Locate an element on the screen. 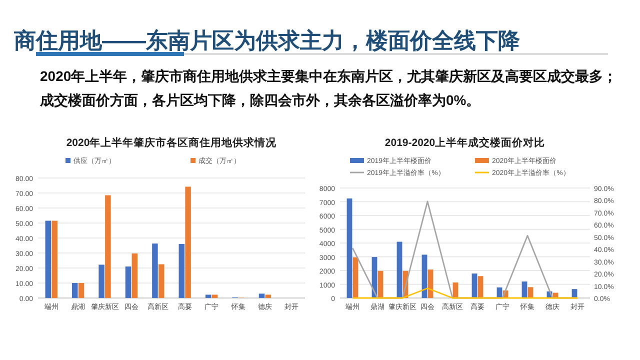 This screenshot has width=640, height=360. chart-title: 2020年上半年肇庆市各区商住用地供求情况 is located at coordinates (172, 142).